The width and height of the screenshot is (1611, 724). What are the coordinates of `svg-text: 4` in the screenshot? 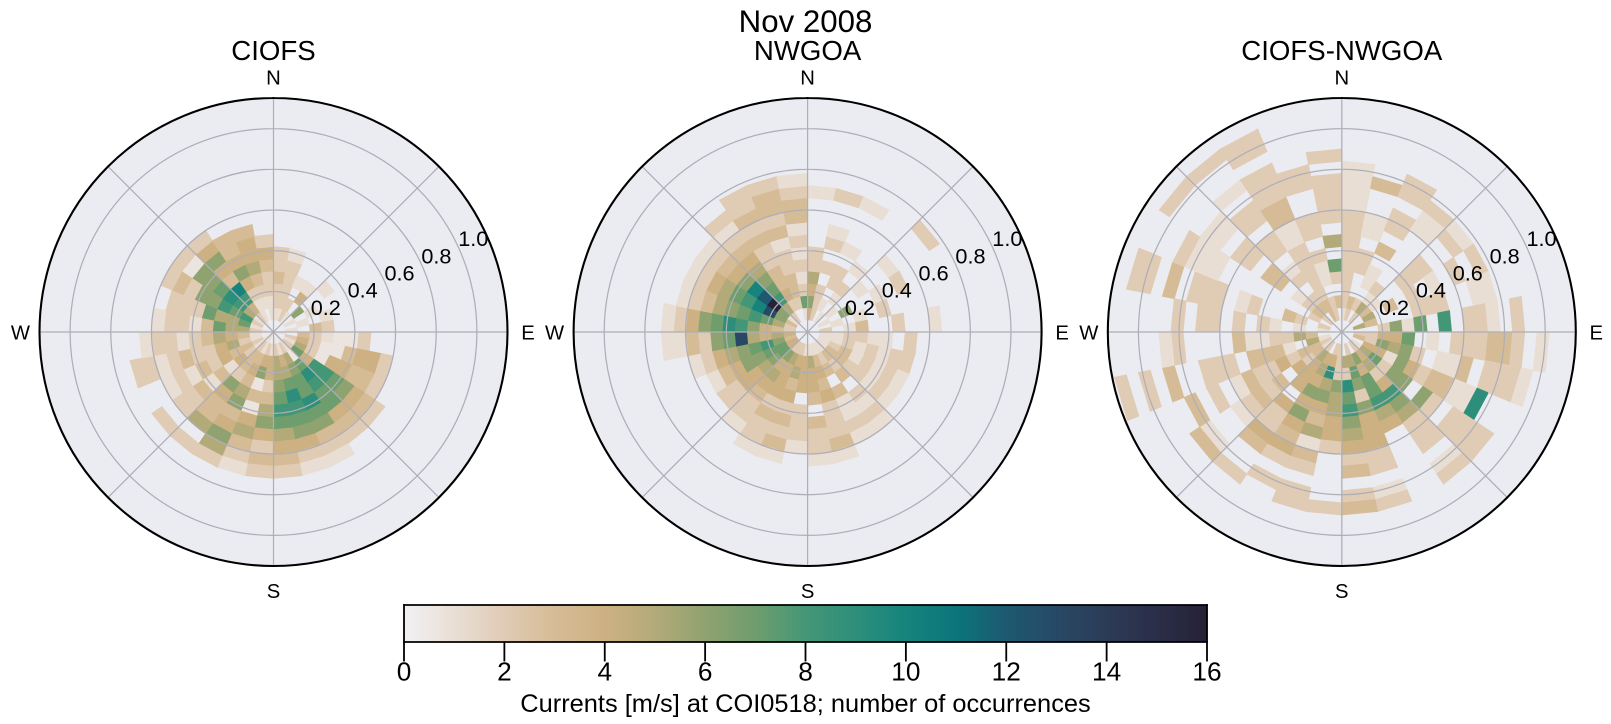 It's located at (604, 671).